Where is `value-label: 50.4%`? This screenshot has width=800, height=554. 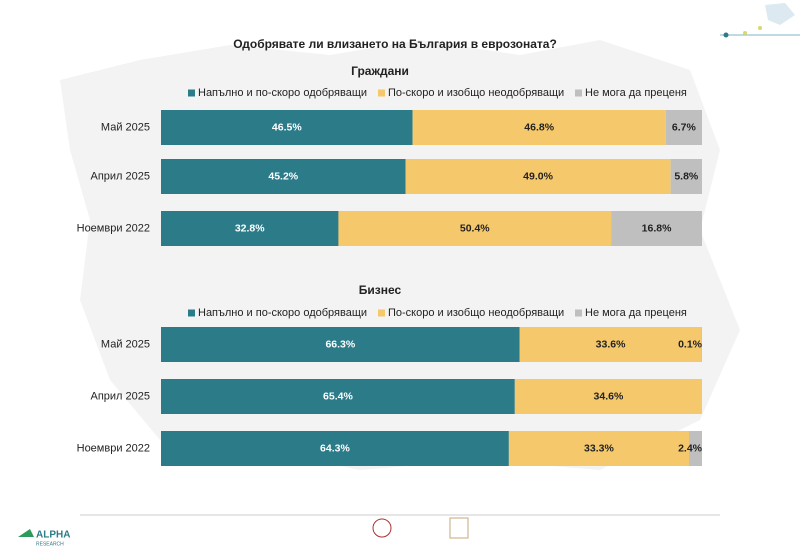
value-label: 50.4% is located at coordinates (475, 228).